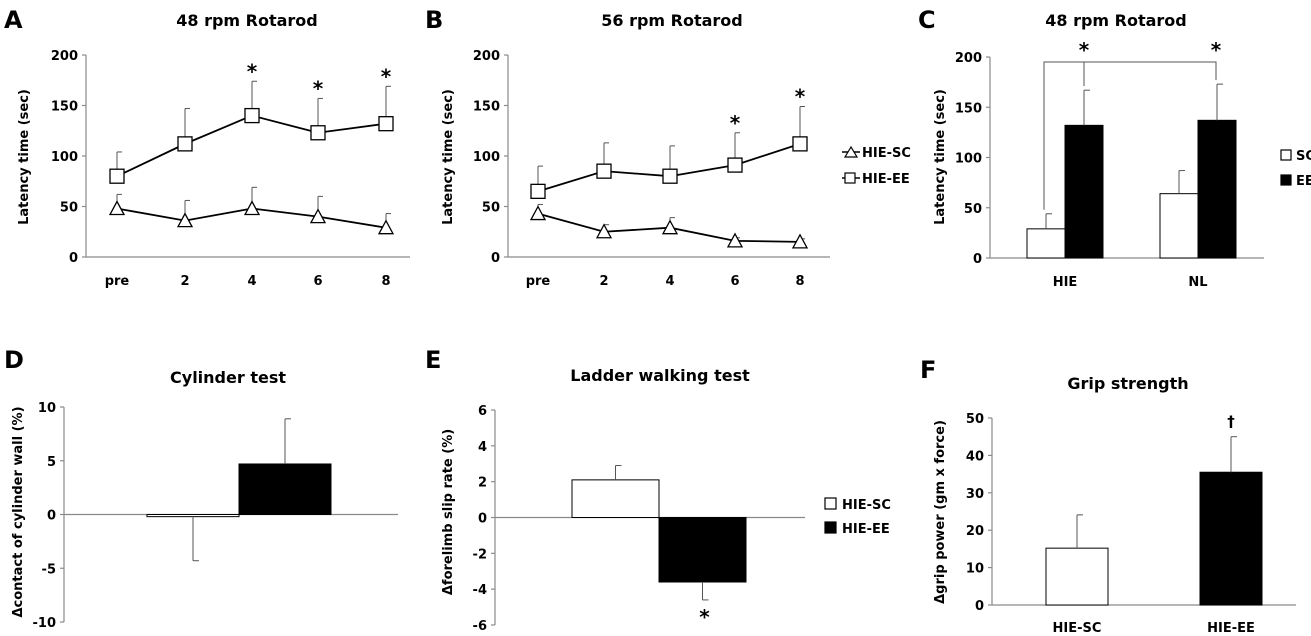 Image resolution: width=1311 pixels, height=636 pixels. Describe the element at coordinates (1231, 628) in the screenshot. I see `x-tick-label: HIE-EE` at that location.